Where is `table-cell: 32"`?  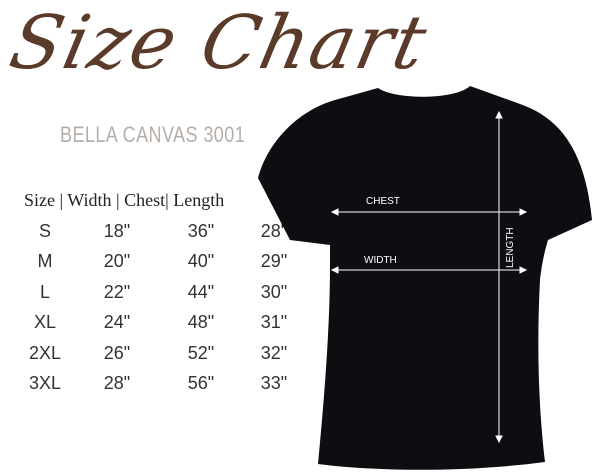
table-cell: 32" is located at coordinates (274, 352).